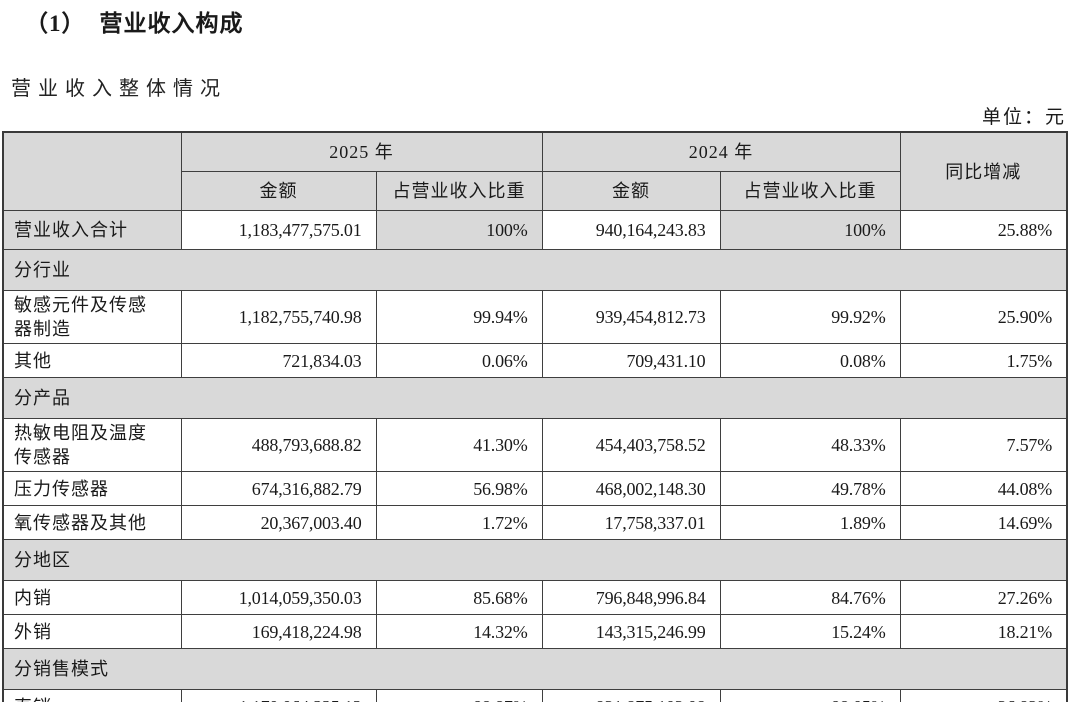 The height and width of the screenshot is (702, 1080). Describe the element at coordinates (459, 695) in the screenshot. I see `cell-ratio-2025: 98.87%` at that location.